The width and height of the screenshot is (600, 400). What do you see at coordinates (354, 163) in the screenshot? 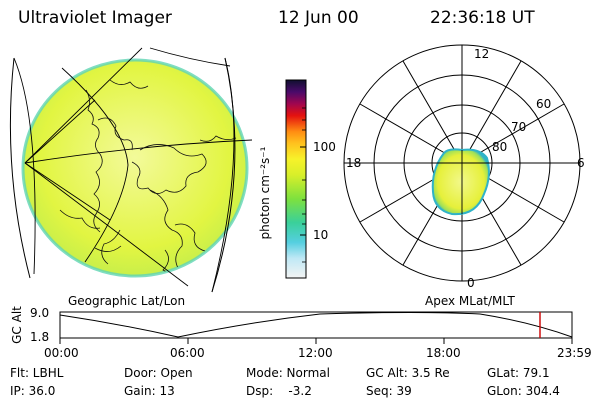
I see `mlt-label-18: 18` at bounding box center [354, 163].